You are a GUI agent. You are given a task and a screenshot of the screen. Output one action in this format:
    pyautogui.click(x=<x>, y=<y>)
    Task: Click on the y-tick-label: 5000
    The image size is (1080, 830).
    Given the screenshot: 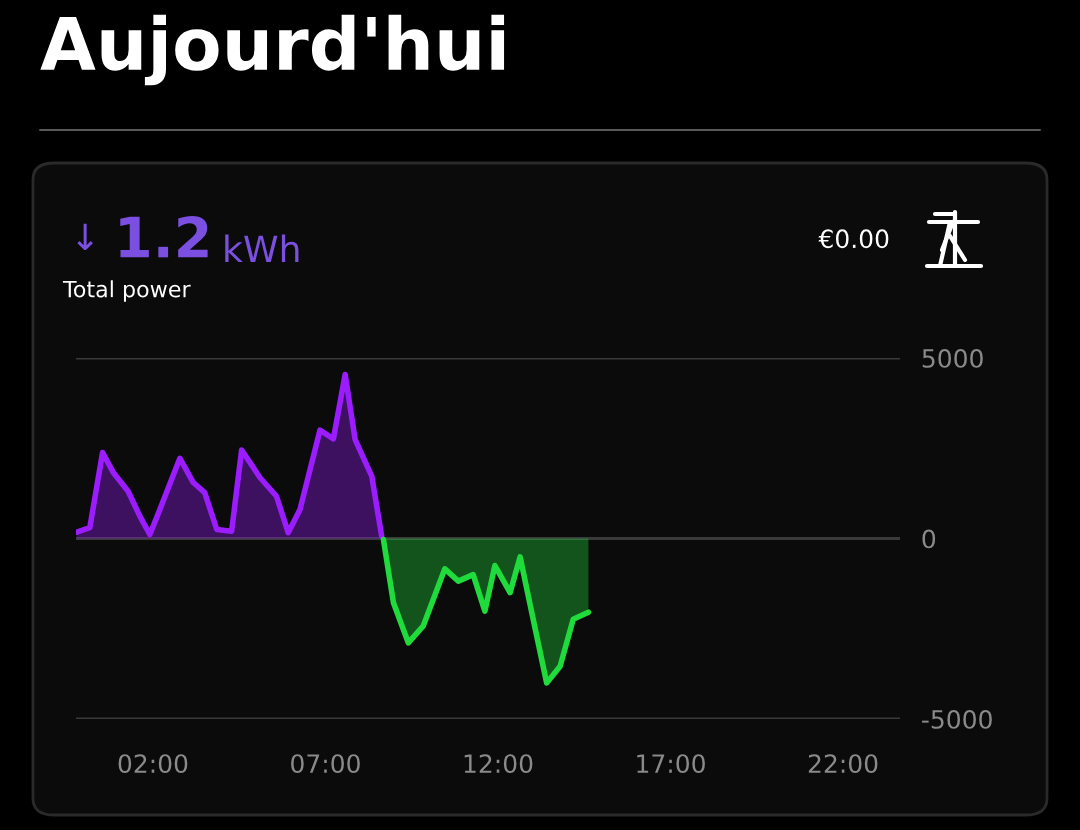 What is the action you would take?
    pyautogui.click(x=952, y=358)
    